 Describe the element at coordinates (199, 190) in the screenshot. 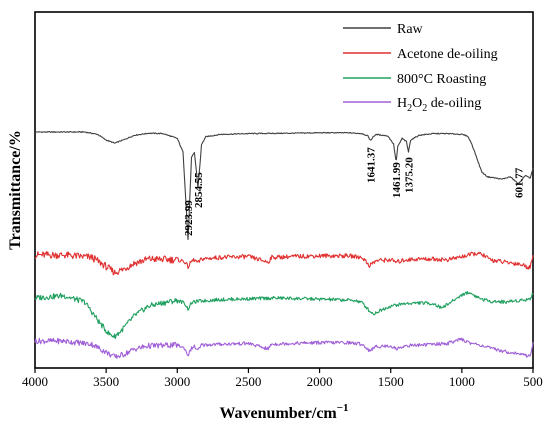

I see `peak-label-2: 2854.55` at that location.